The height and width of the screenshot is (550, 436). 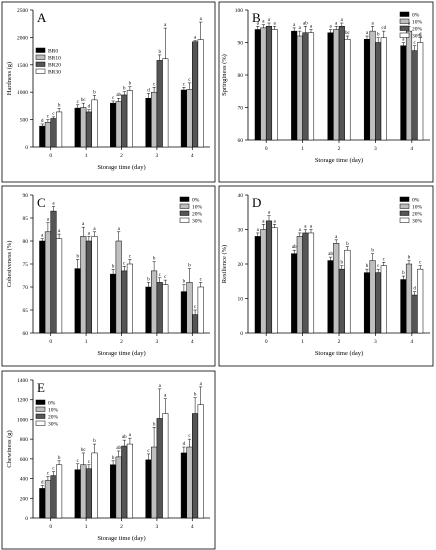 What do you see at coordinates (417, 23) in the screenshot?
I see `legend-label: 10%` at bounding box center [417, 23].